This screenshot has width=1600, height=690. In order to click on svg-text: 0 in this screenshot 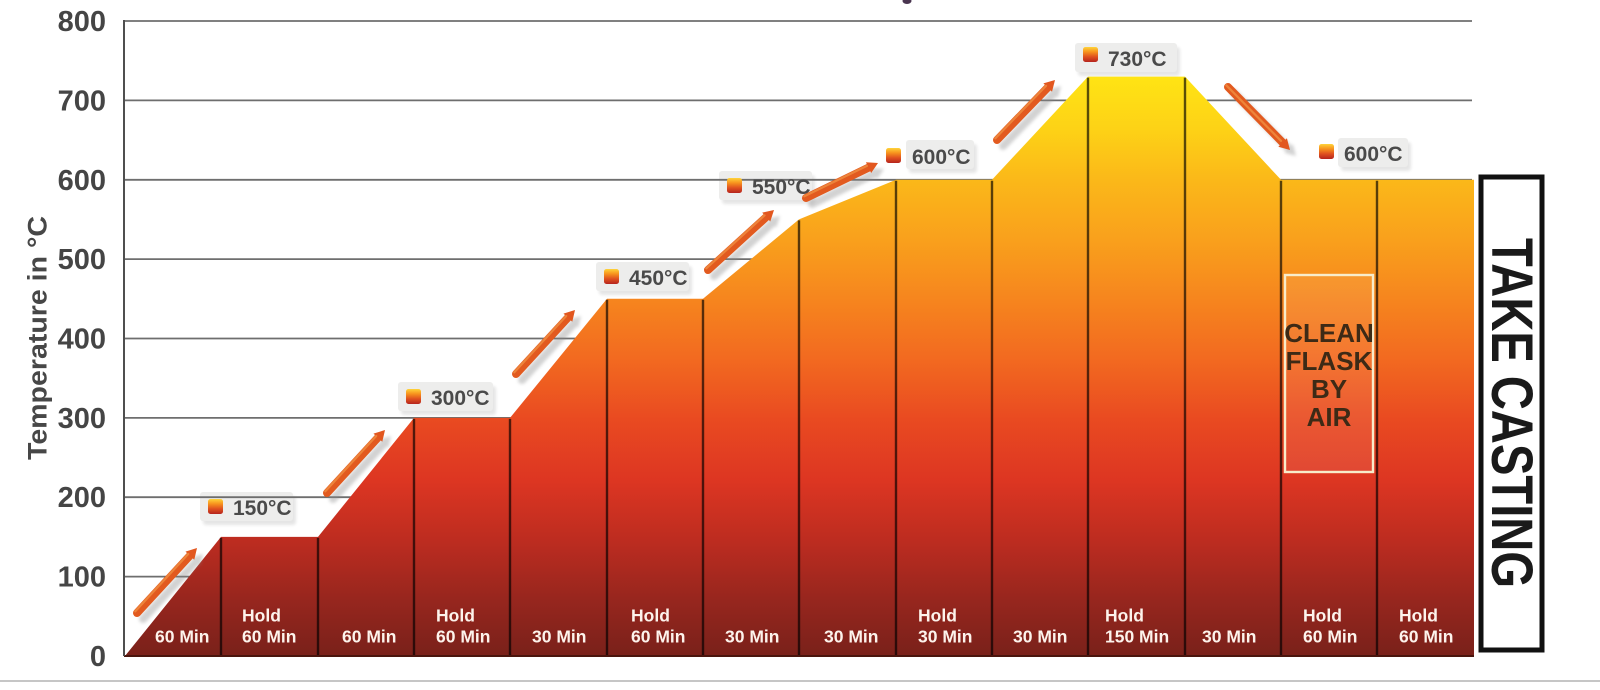, I will do `click(98, 657)`.